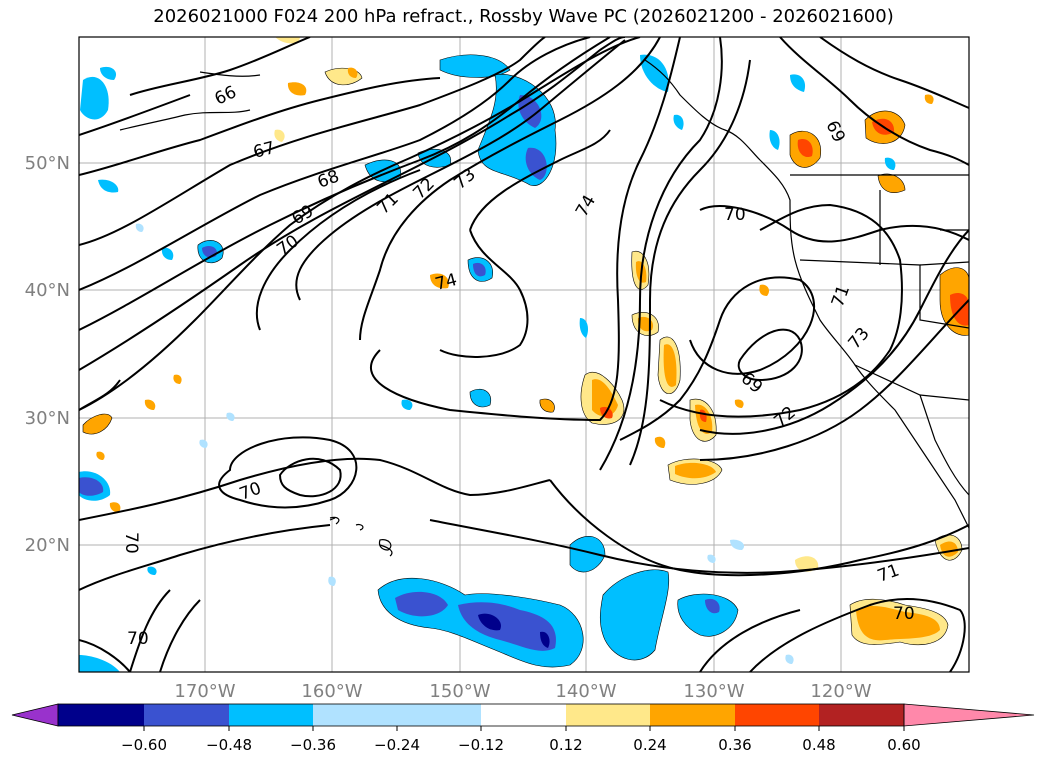 This screenshot has width=1047, height=765. Describe the element at coordinates (35, 715) in the screenshot. I see `colorbar-min-extension` at that location.